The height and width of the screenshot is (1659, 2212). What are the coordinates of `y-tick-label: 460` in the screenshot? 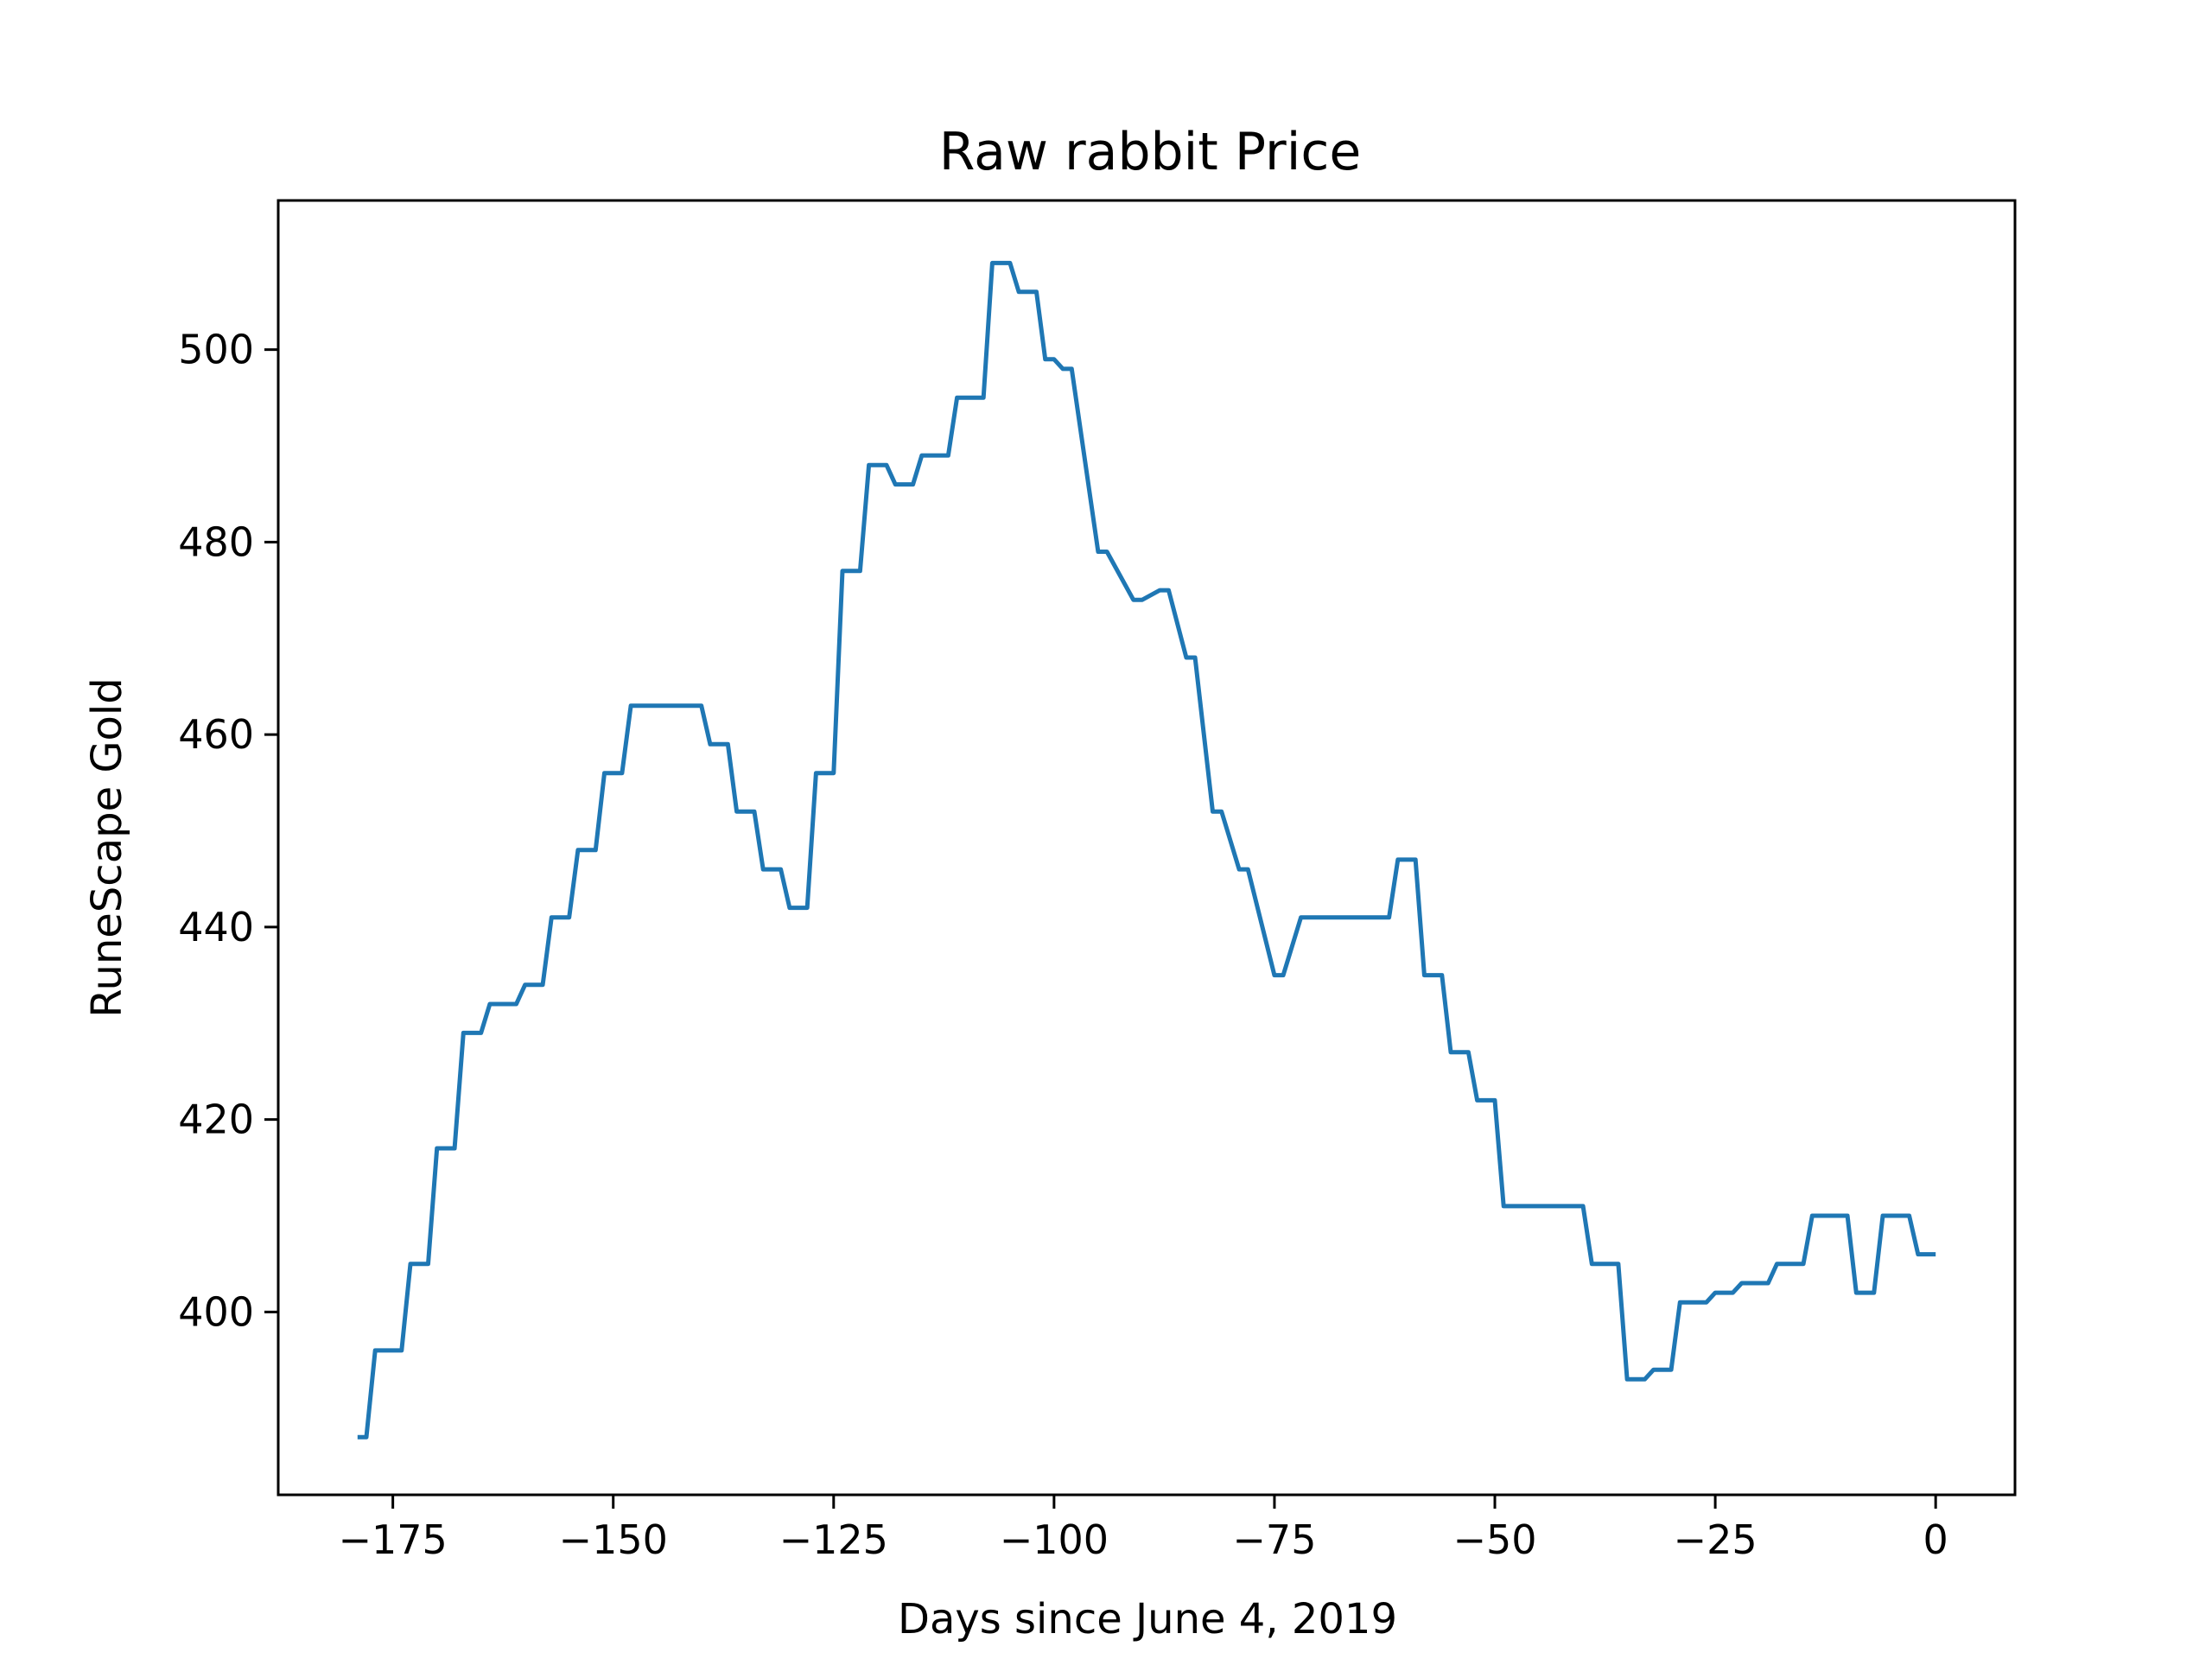 It's located at (216, 734).